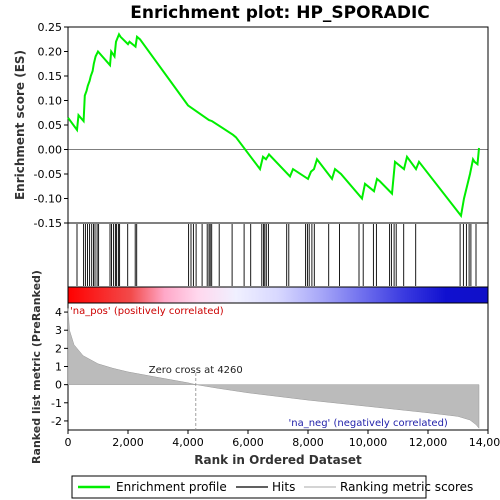 The height and width of the screenshot is (500, 500). Describe the element at coordinates (50, 76) in the screenshot. I see `es-y-tick-label: 0.15` at that location.